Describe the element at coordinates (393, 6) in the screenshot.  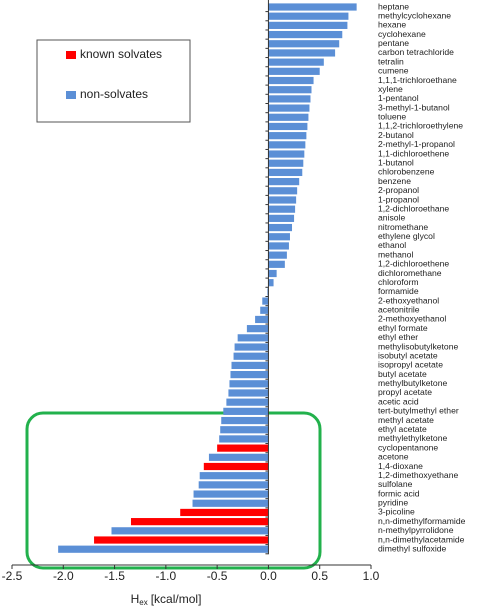
I see `category-label: heptane` at that location.